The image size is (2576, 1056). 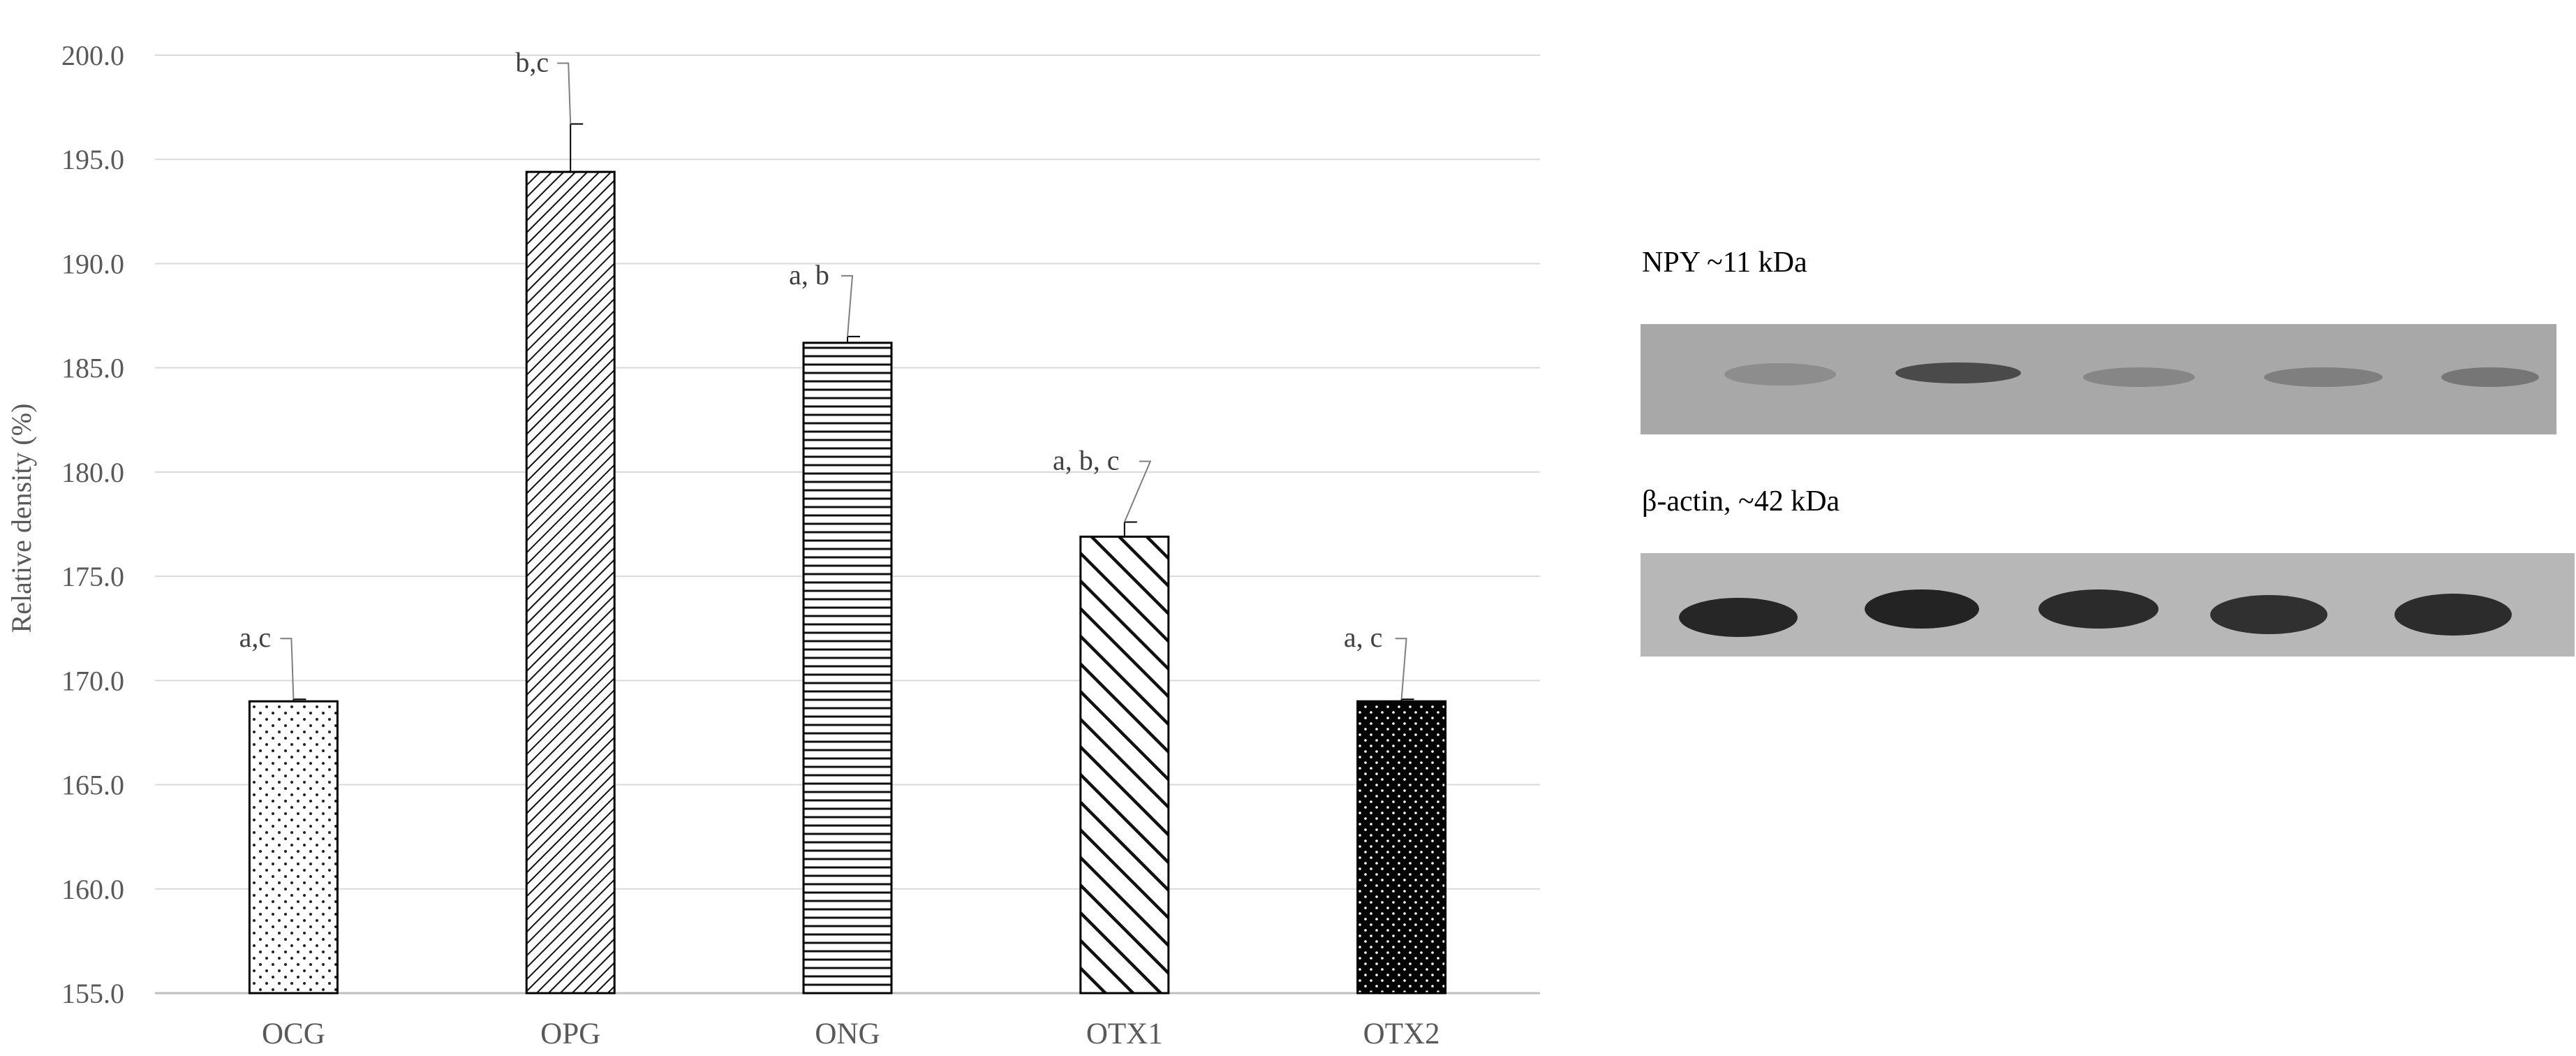 I want to click on bar-ong, so click(x=847, y=668).